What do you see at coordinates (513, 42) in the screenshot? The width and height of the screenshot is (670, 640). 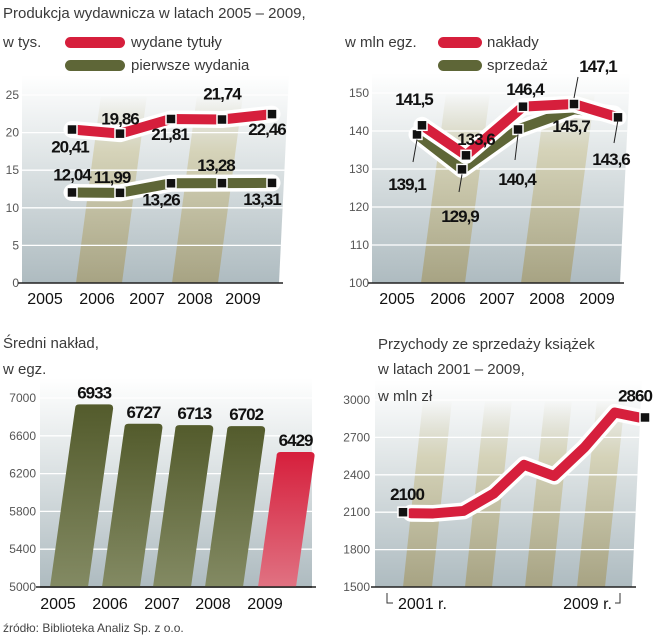 I see `legend-label-naklady: nakłady` at bounding box center [513, 42].